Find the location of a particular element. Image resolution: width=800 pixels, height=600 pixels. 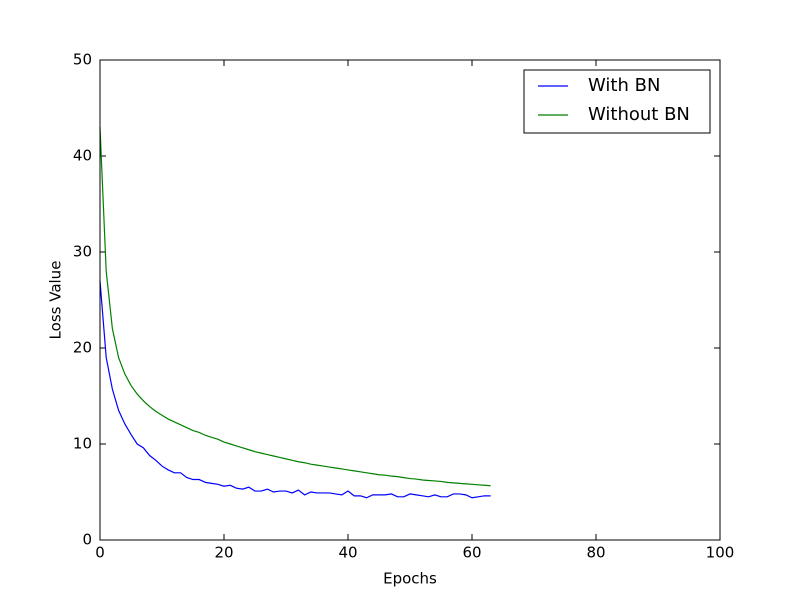

y-tick-label: 30 is located at coordinates (82, 252).